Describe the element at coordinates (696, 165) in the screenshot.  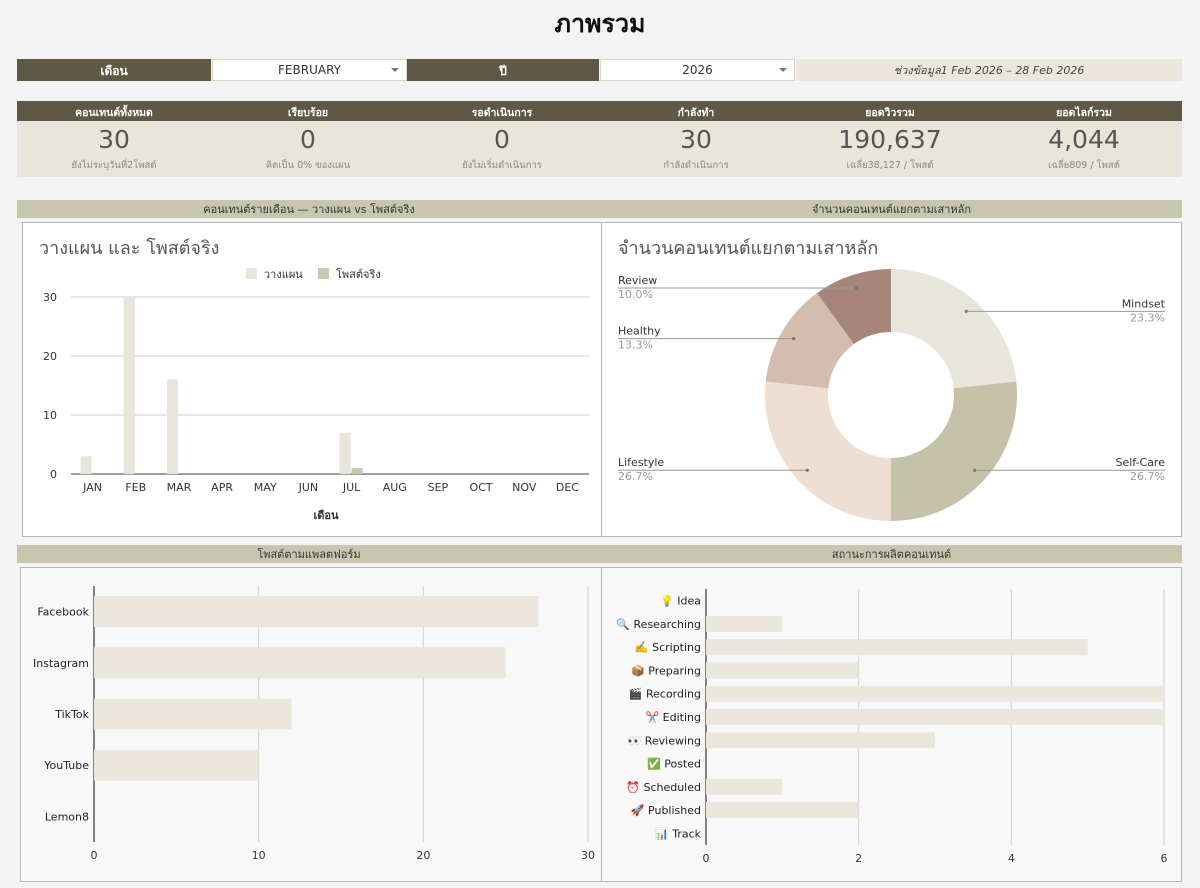
I see `kpi-sub: กำลังดำเนินการ` at that location.